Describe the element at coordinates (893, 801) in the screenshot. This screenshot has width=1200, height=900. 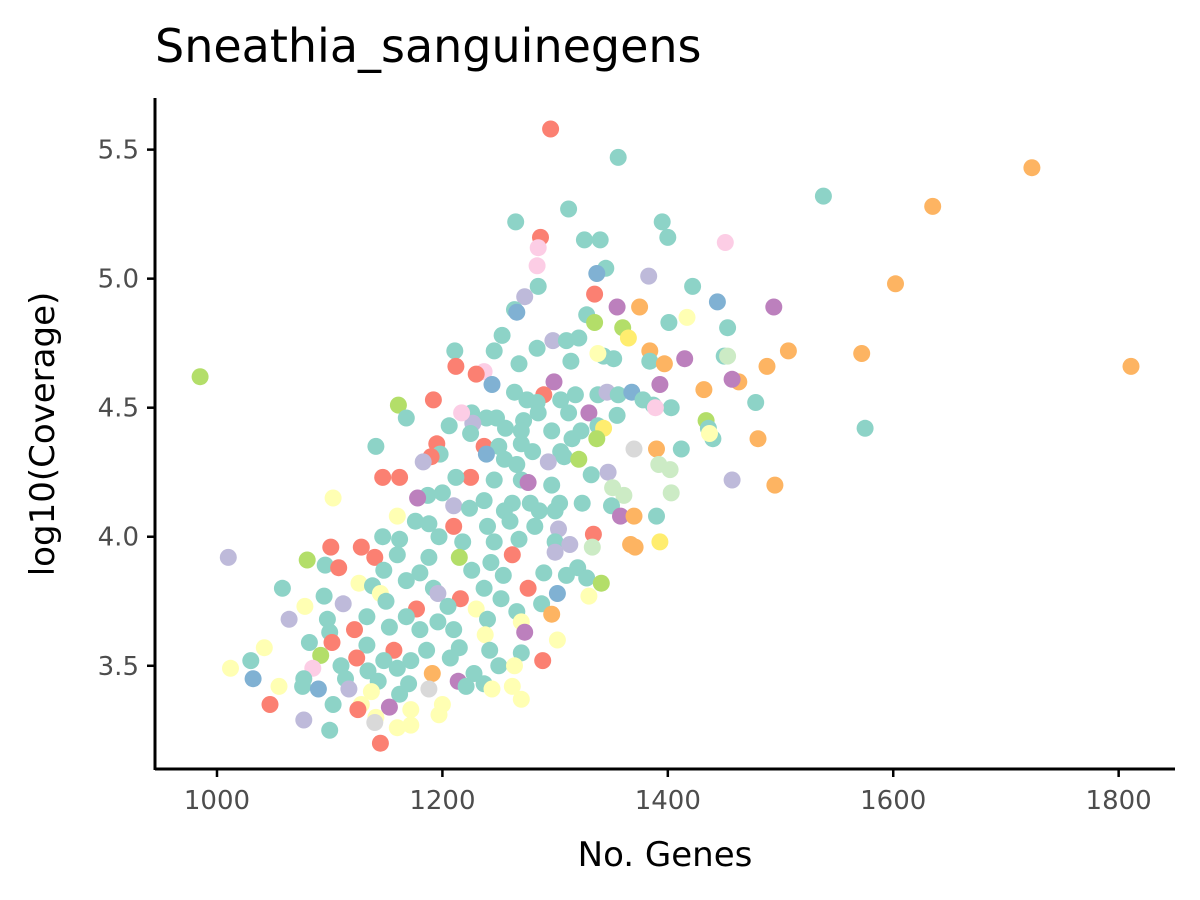
I see `x-tick-label: 1600` at that location.